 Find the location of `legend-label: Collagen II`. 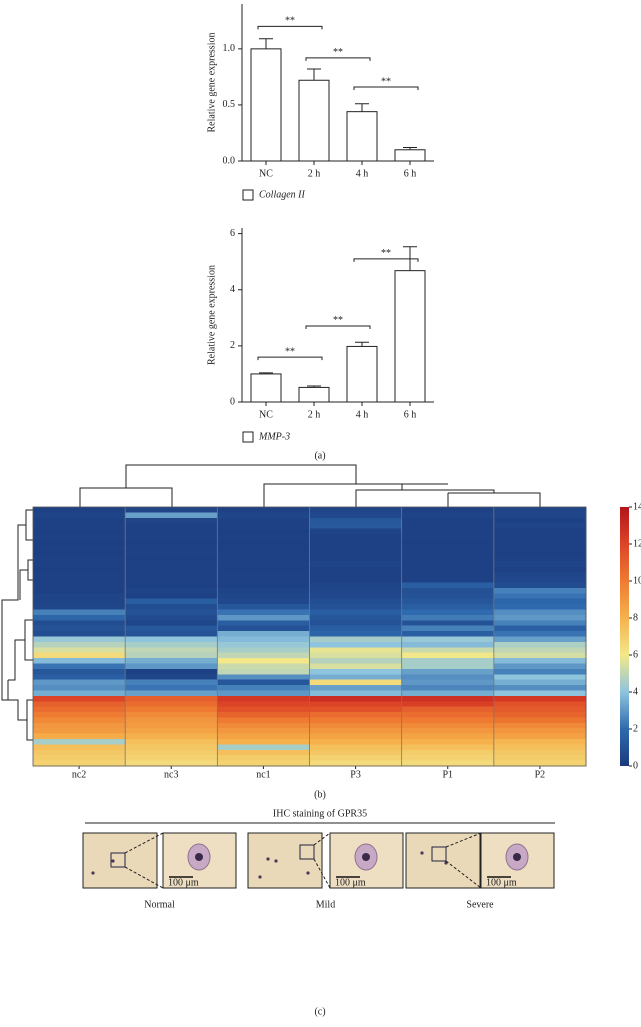

legend-label: Collagen II is located at coordinates (282, 194).